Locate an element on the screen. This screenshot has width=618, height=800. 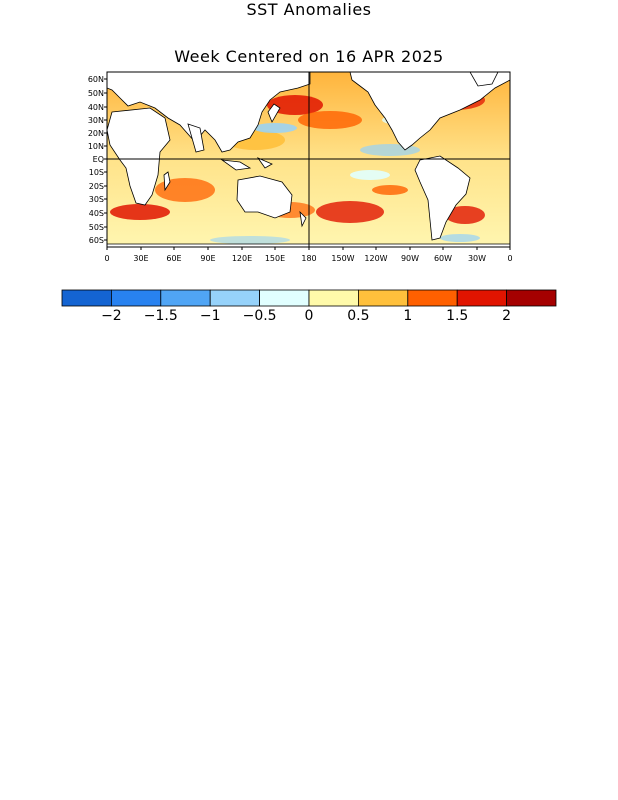
lat-tick-label: 10S is located at coordinates (96, 172).